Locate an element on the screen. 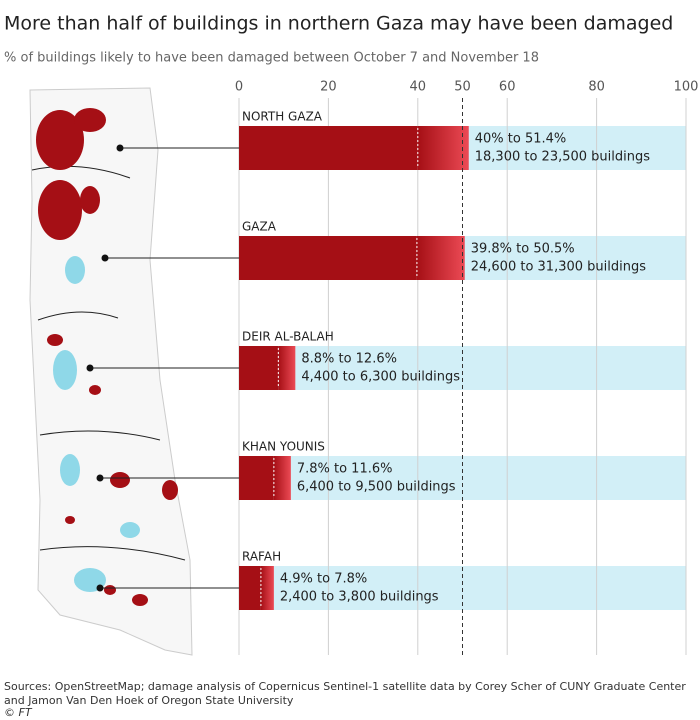  category-label: NORTH GAZA is located at coordinates (282, 117).